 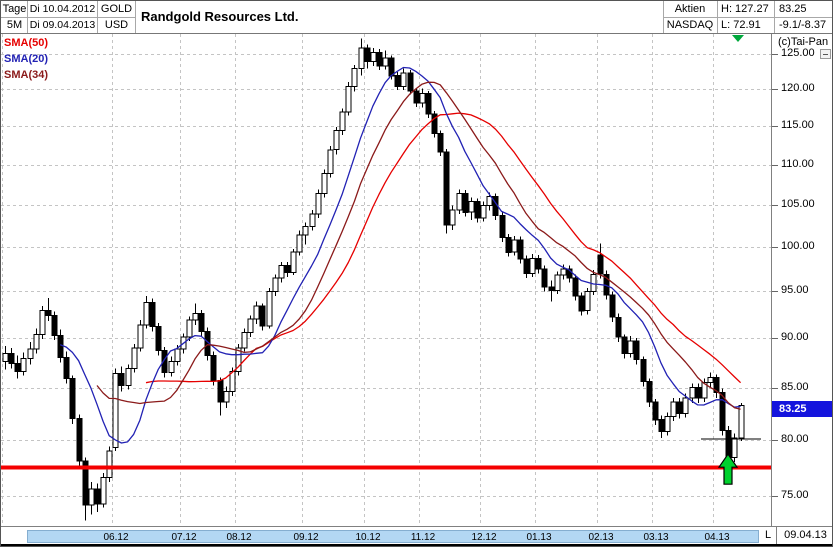 I want to click on last-price-tag: 83.25, so click(x=802, y=409).